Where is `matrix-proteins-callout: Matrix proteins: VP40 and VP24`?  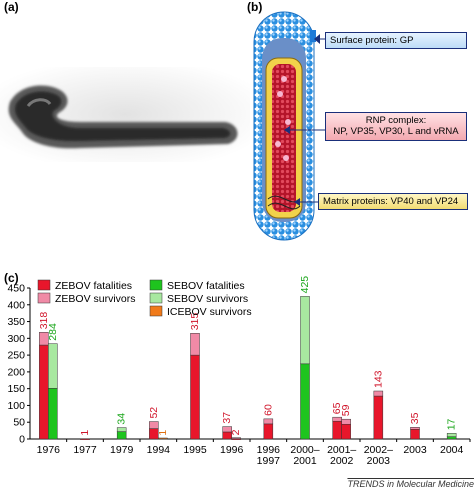
matrix-proteins-callout: Matrix proteins: VP40 and VP24 is located at coordinates (393, 201).